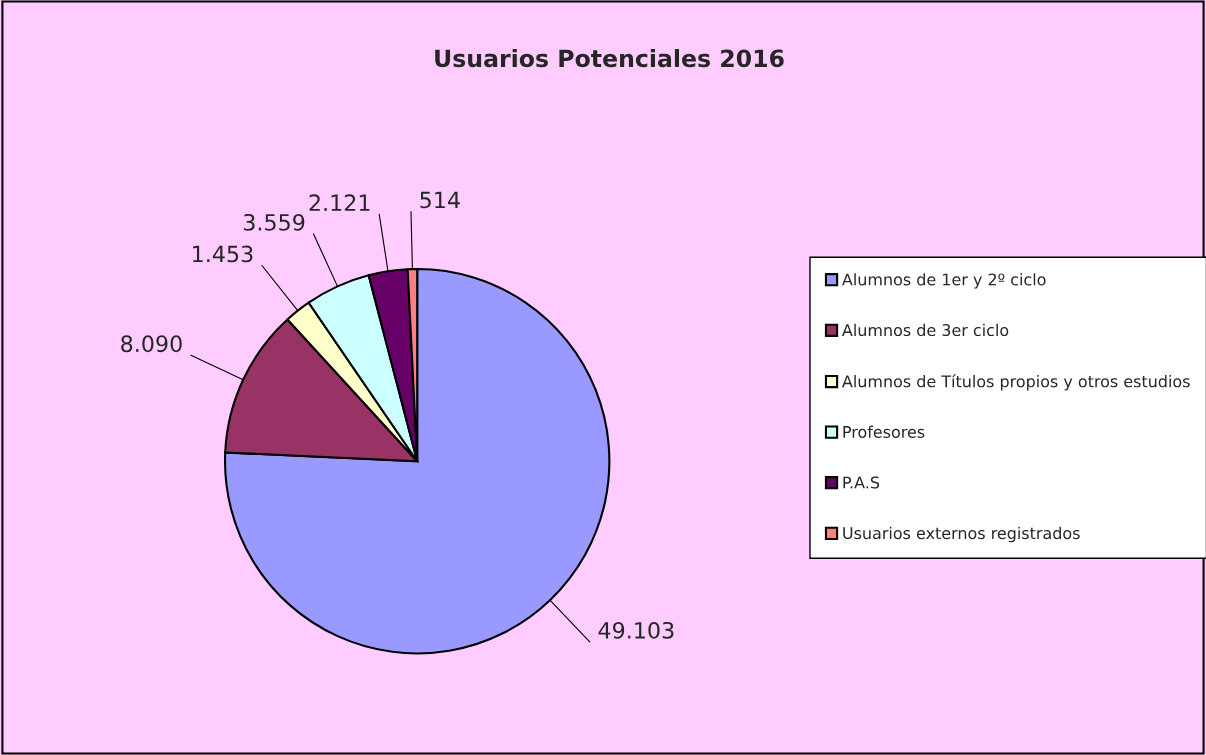 This screenshot has height=755, width=1206. I want to click on data-label: 2.121, so click(339, 202).